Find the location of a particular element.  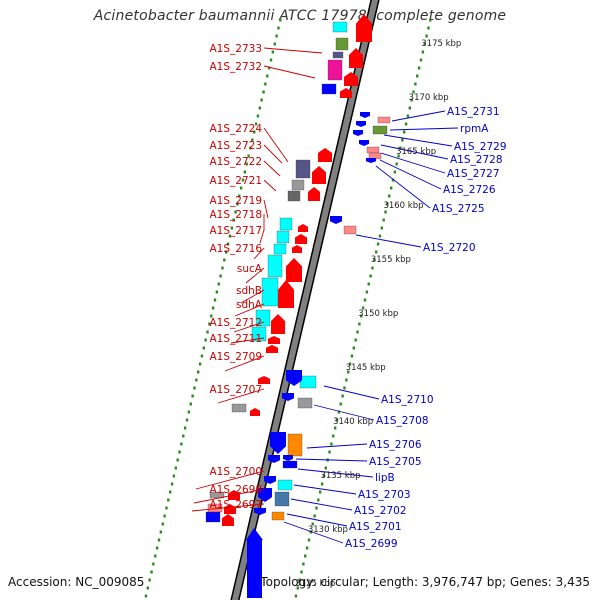

right-gene-label: A1S_2706 is located at coordinates (395, 445).